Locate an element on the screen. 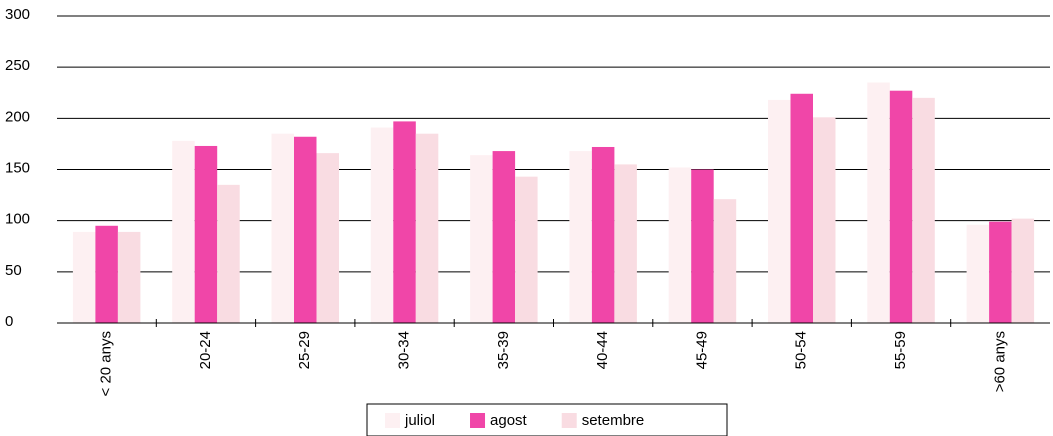 Image resolution: width=1053 pixels, height=436 pixels. y-tick-label: 150 is located at coordinates (17, 167).